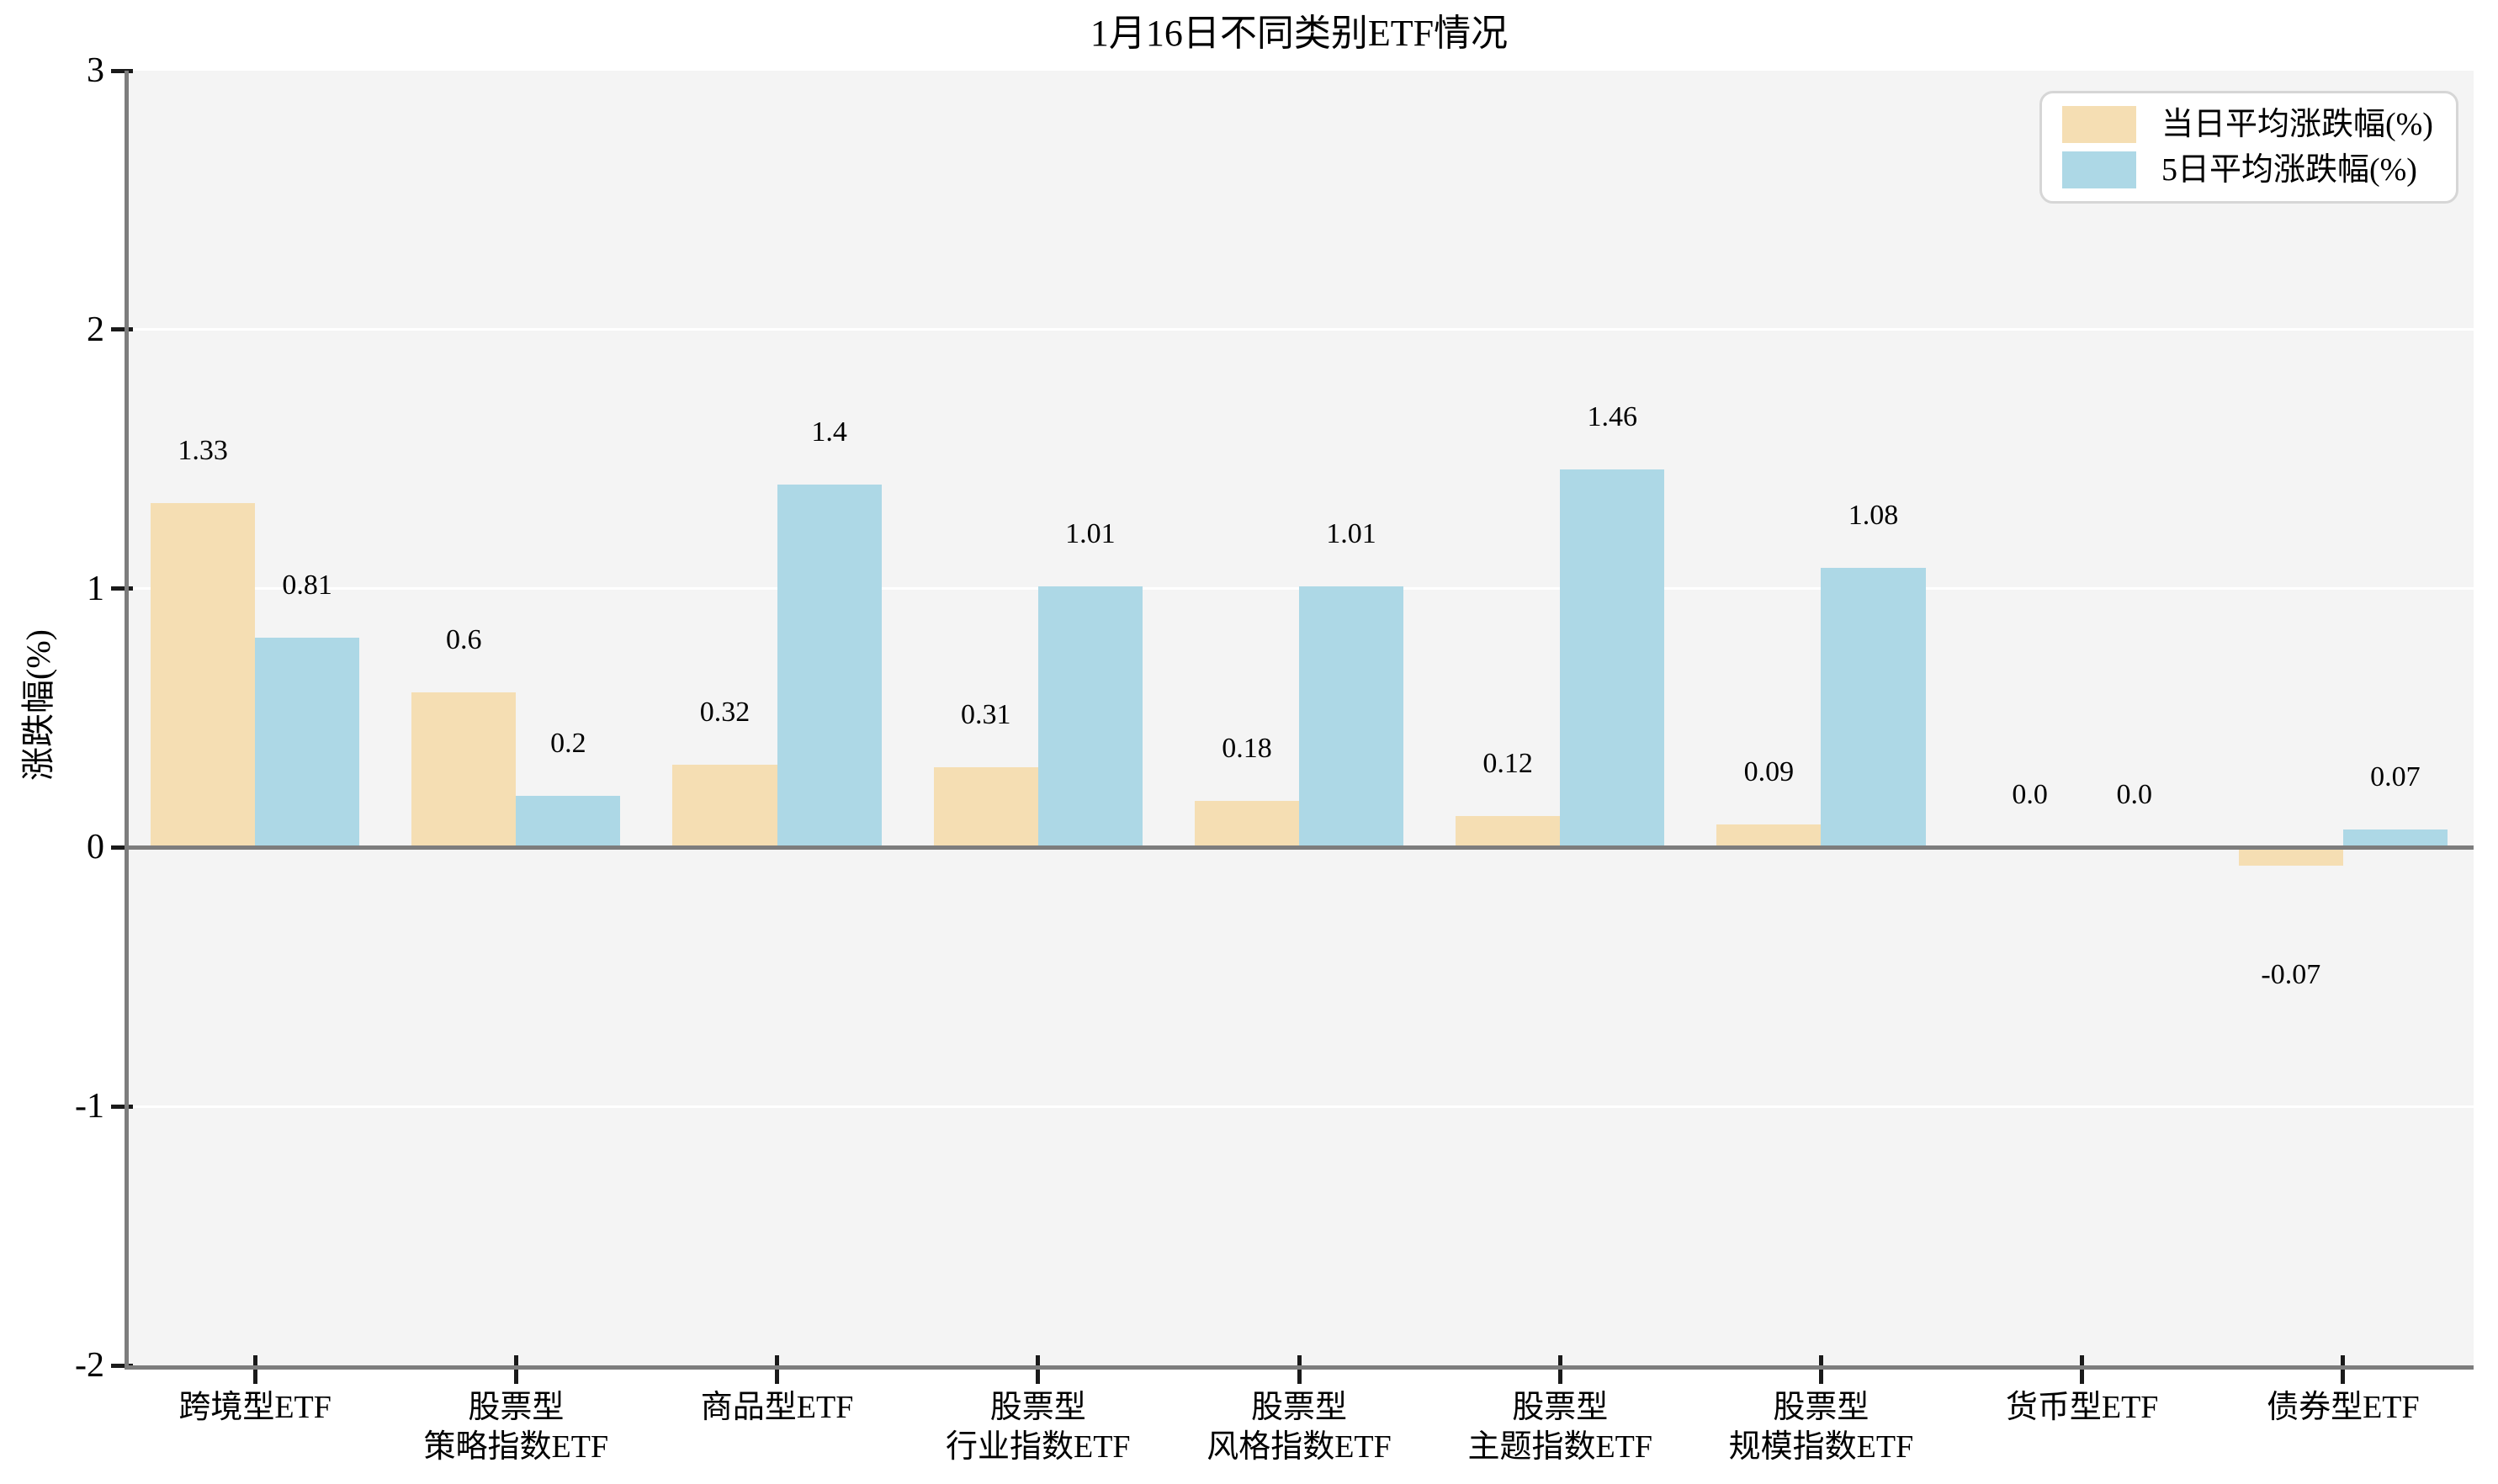  I want to click on bar-value-label: 1.08, so click(1873, 515).